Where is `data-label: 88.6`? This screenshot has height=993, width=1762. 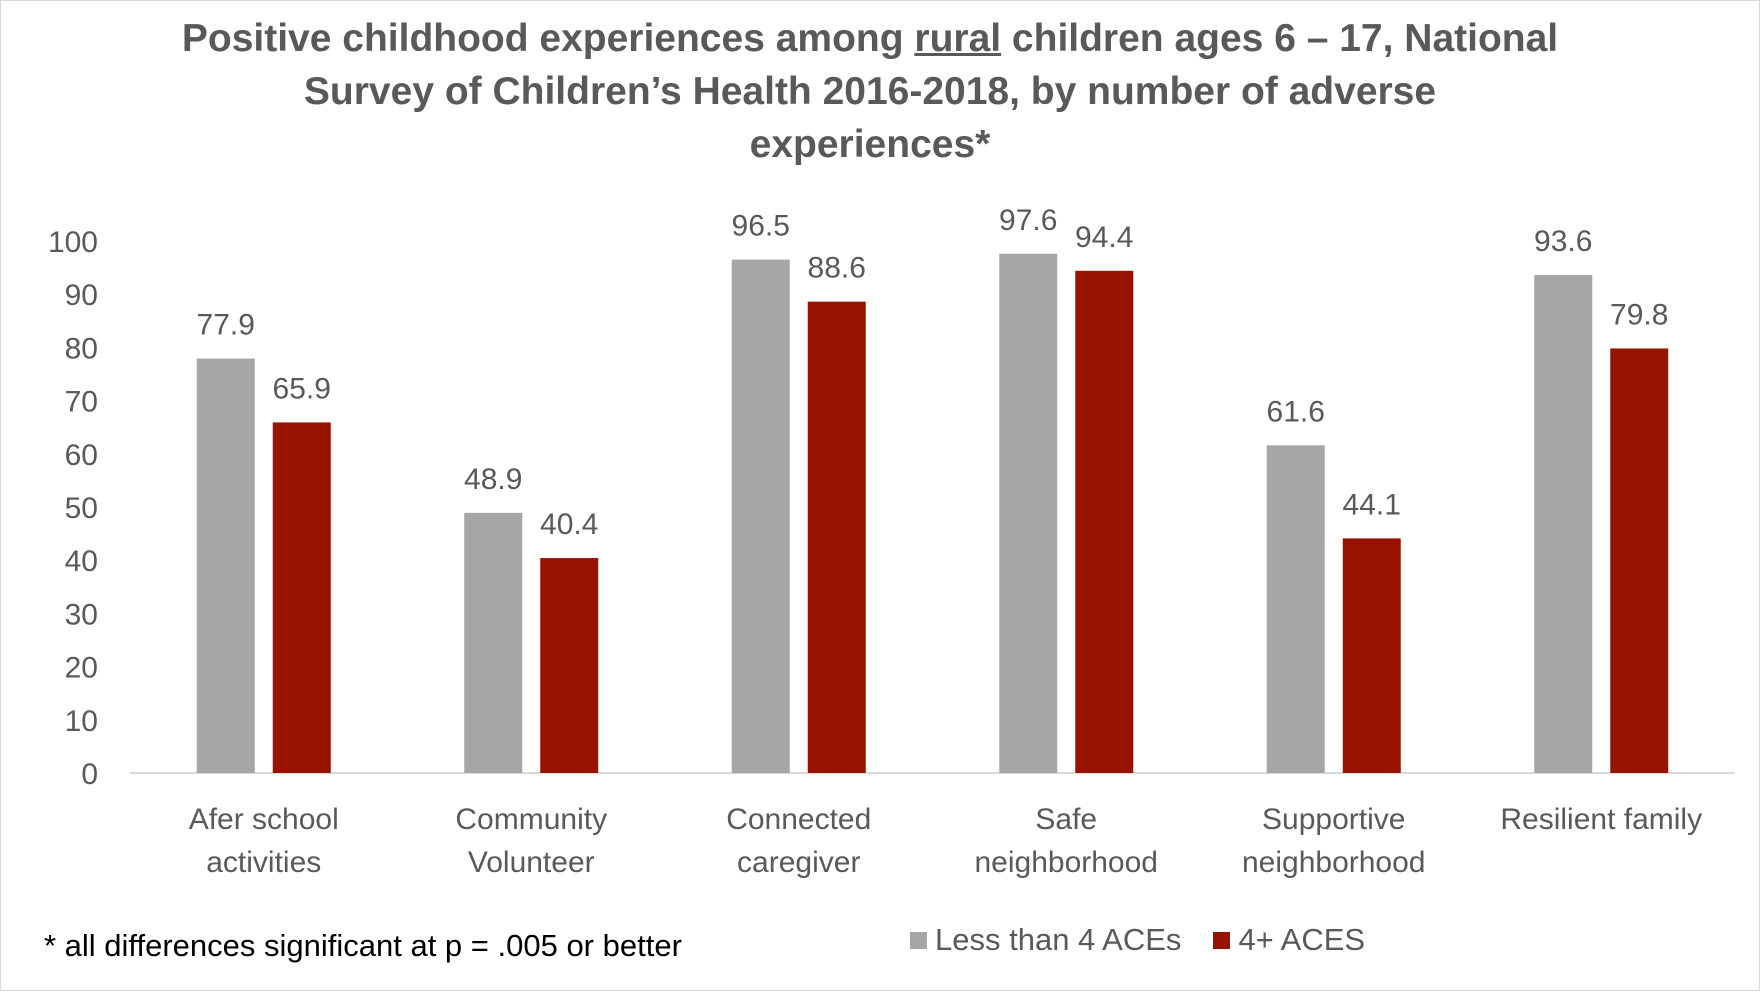
data-label: 88.6 is located at coordinates (837, 268).